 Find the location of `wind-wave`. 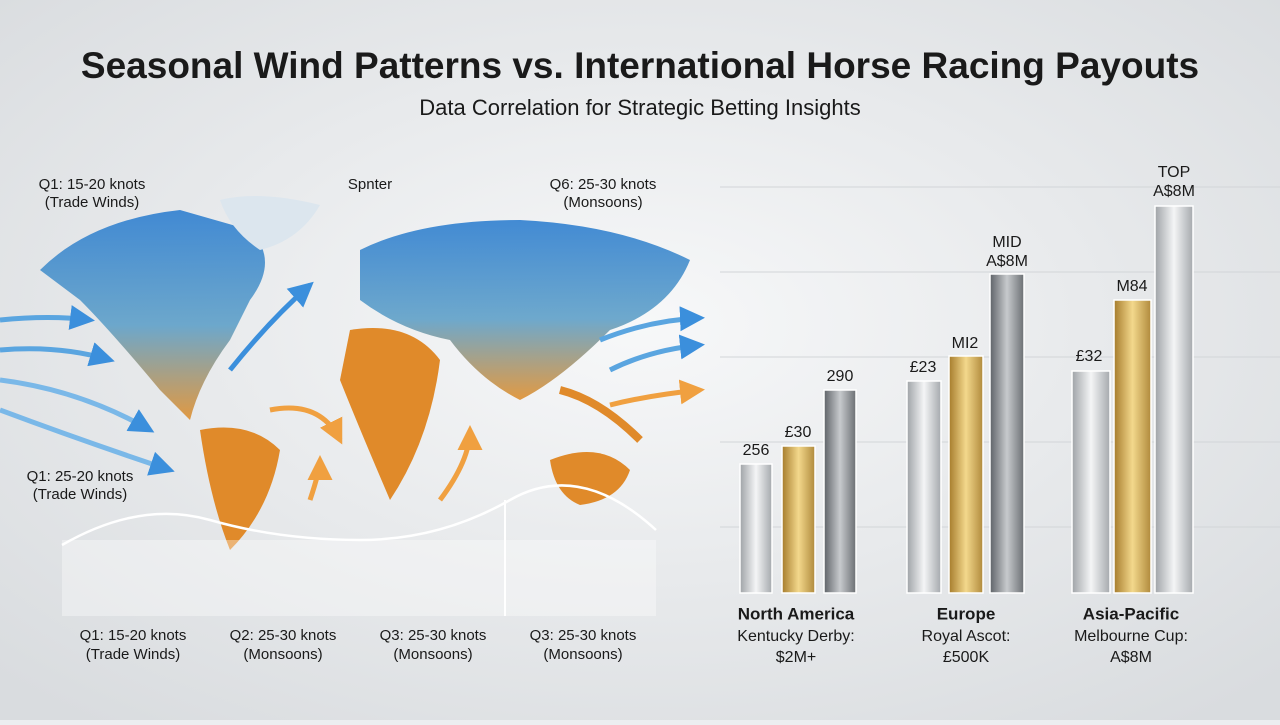

wind-wave is located at coordinates (359, 550).